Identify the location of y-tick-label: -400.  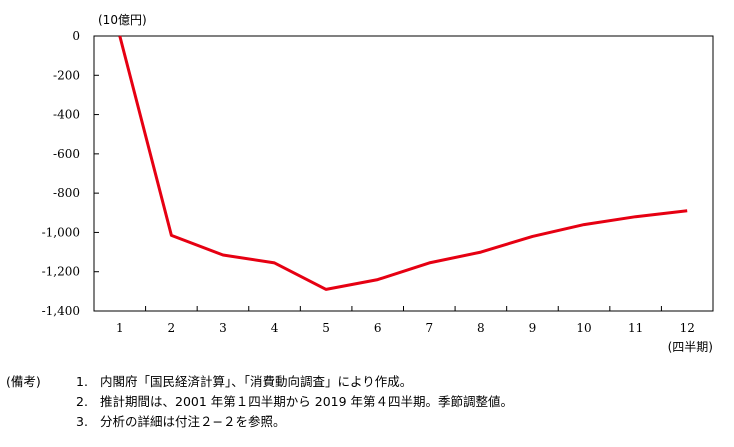
(66, 115).